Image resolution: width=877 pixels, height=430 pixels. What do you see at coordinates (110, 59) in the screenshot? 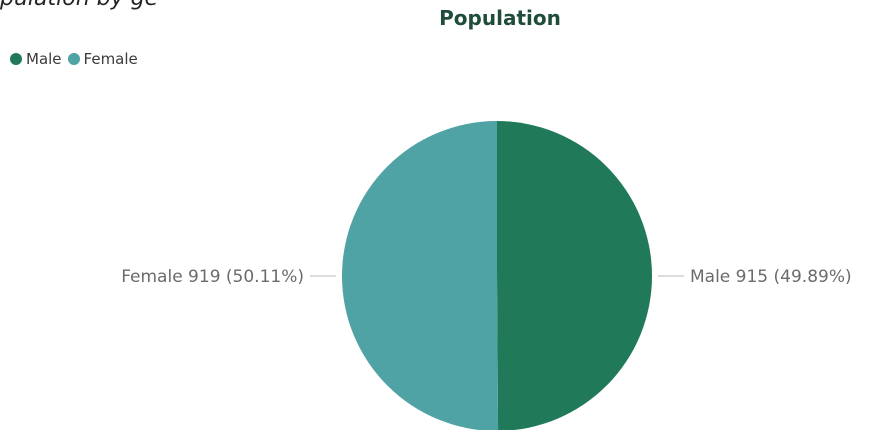
I see `legend-label-female: Female` at bounding box center [110, 59].